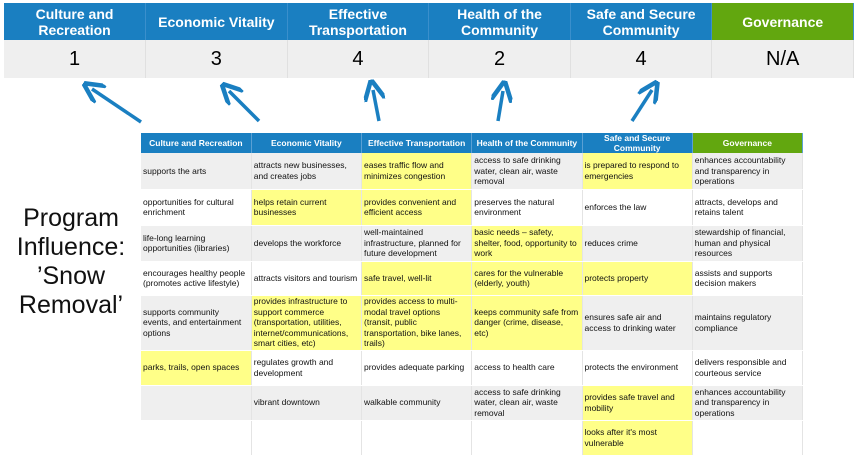 The height and width of the screenshot is (465, 859). Describe the element at coordinates (637, 171) in the screenshot. I see `table-cell: is prepared to respond to emergencies` at that location.